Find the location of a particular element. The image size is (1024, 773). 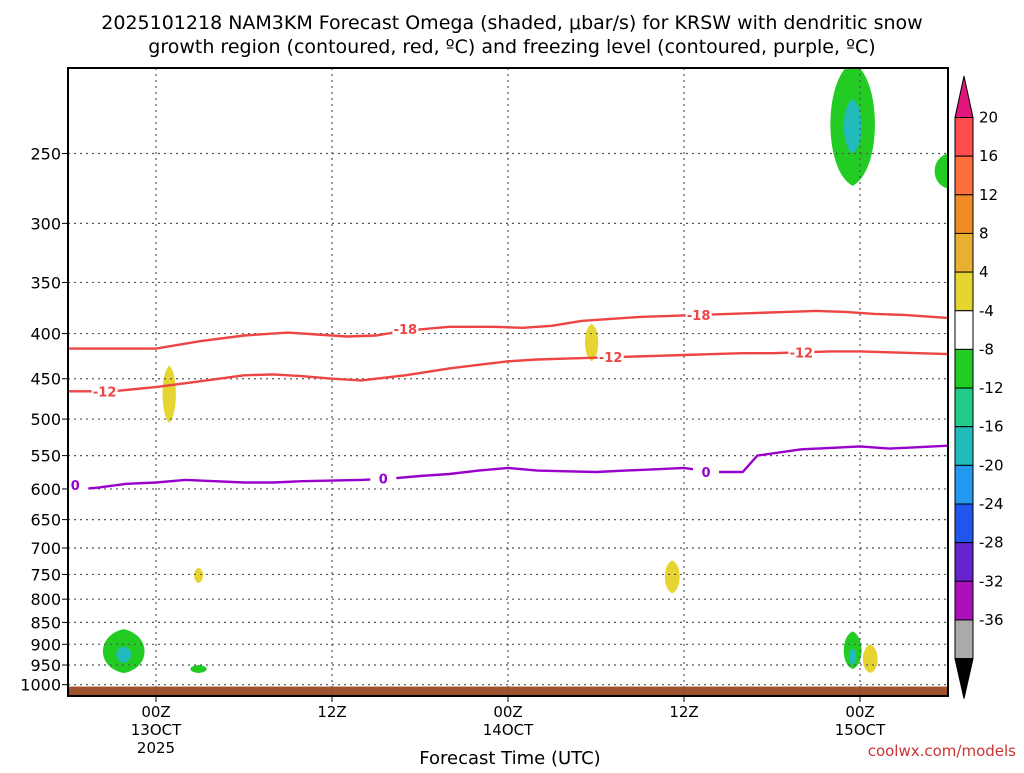

y-tick-label: 750 is located at coordinates (45, 574).